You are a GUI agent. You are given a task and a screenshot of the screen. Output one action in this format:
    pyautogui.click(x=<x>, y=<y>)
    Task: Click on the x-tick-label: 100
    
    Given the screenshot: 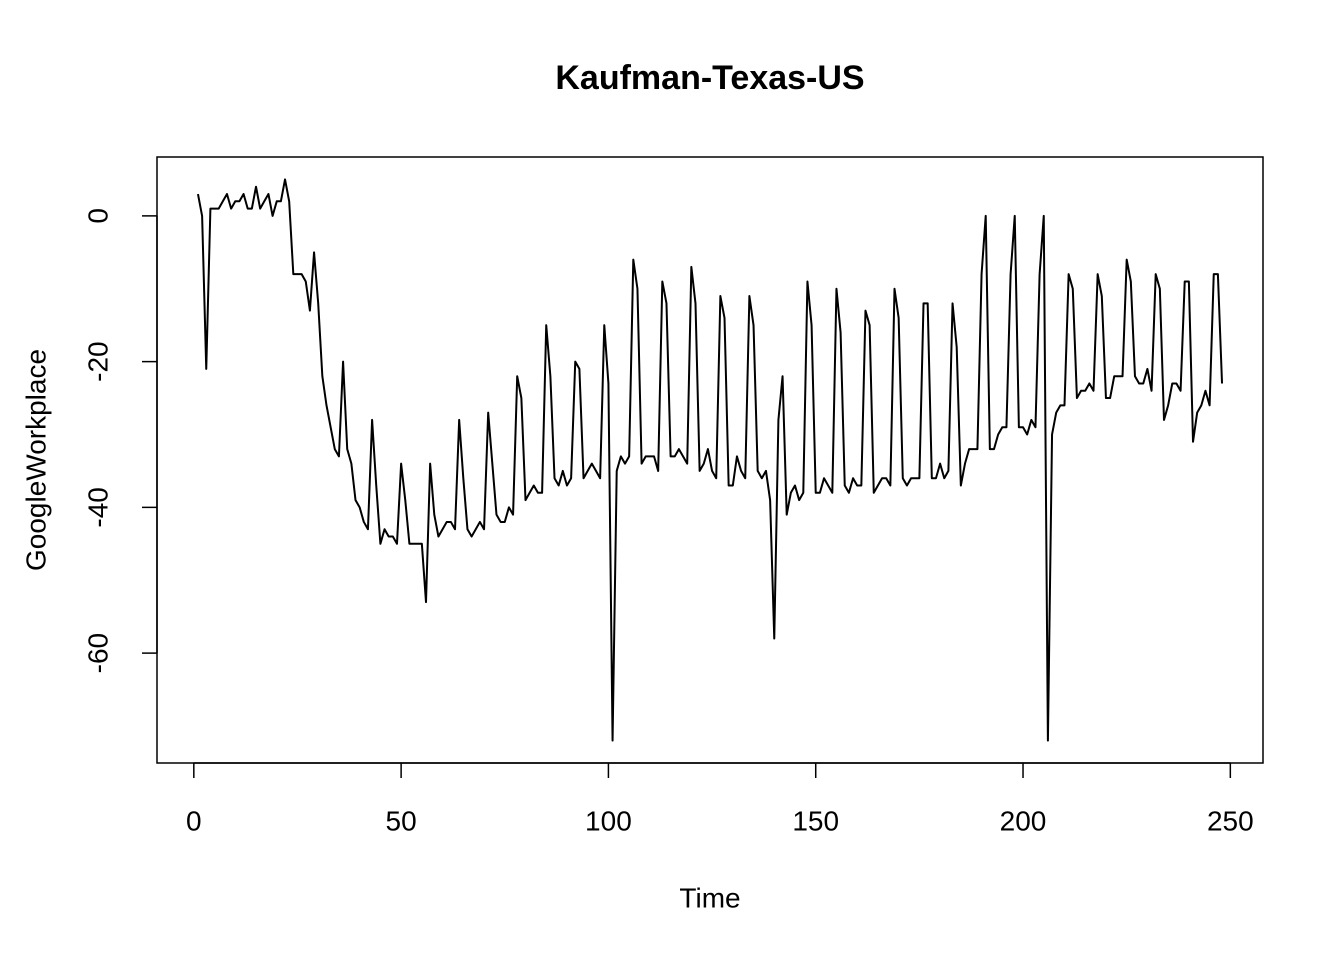 What is the action you would take?
    pyautogui.click(x=608, y=820)
    